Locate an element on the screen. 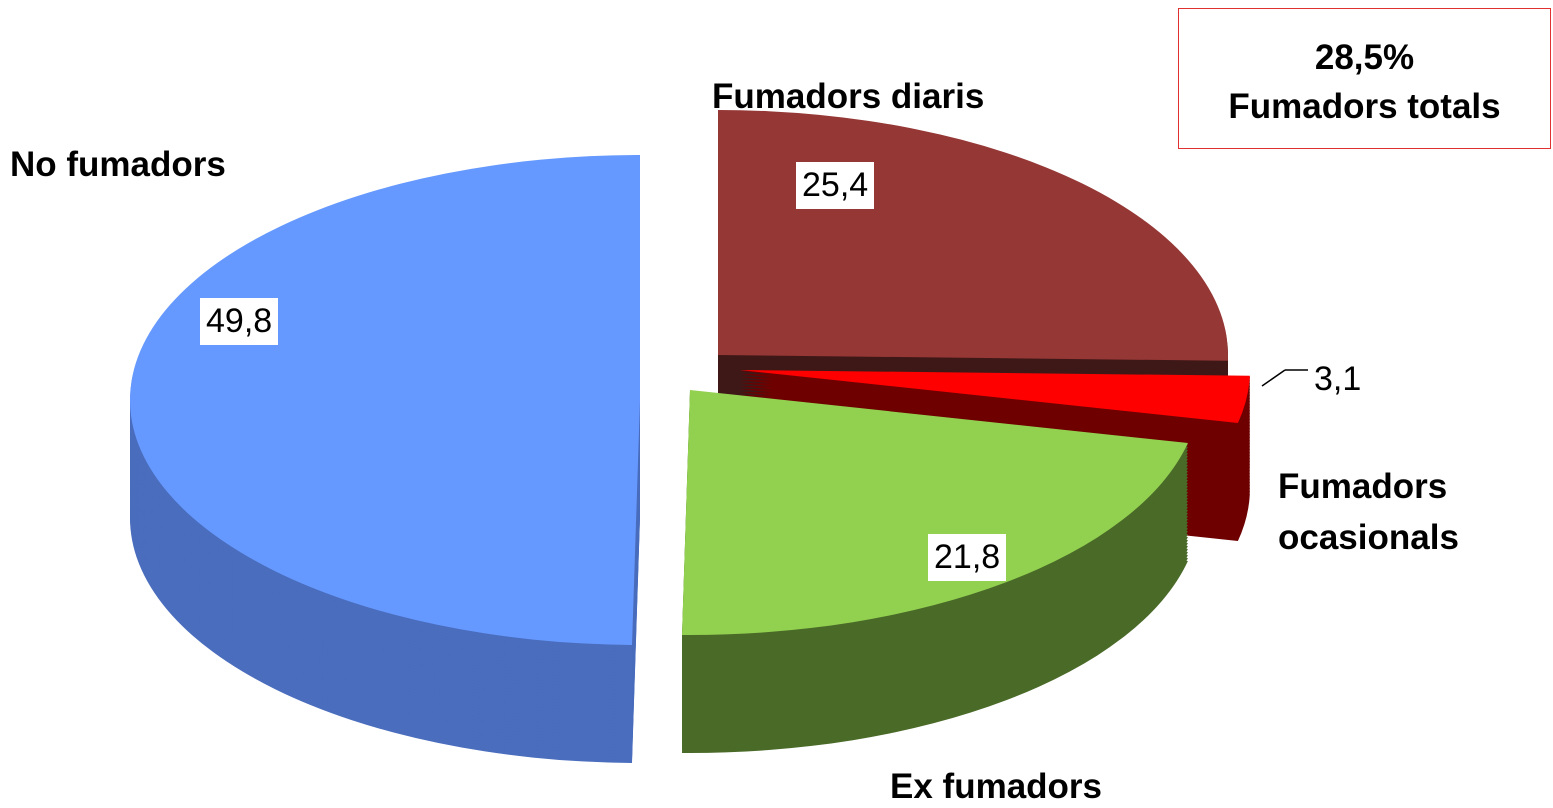  category-label: Fumadors diaris is located at coordinates (848, 96).